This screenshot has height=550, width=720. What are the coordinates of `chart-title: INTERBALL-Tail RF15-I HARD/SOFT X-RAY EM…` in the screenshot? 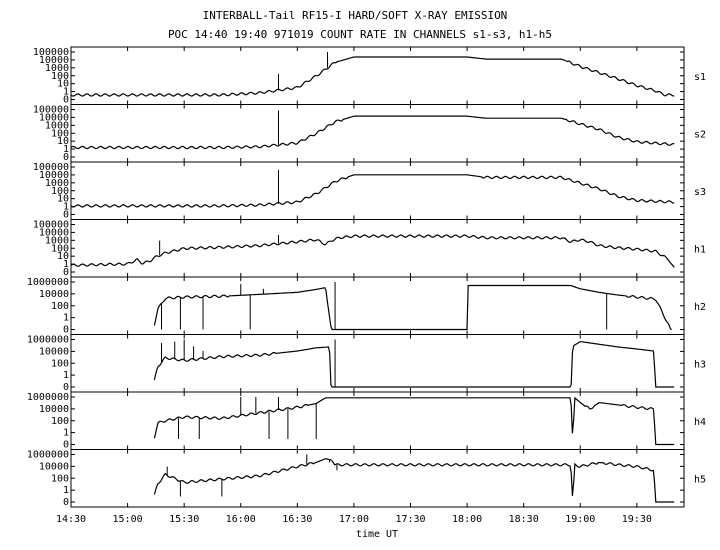 It's located at (355, 15).